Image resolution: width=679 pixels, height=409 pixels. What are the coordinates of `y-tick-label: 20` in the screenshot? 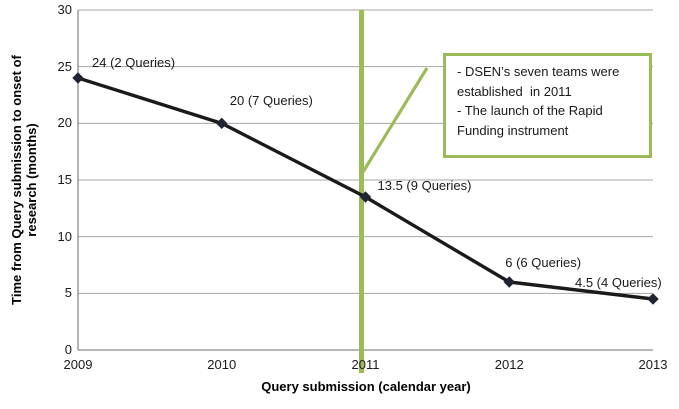 It's located at (64, 123).